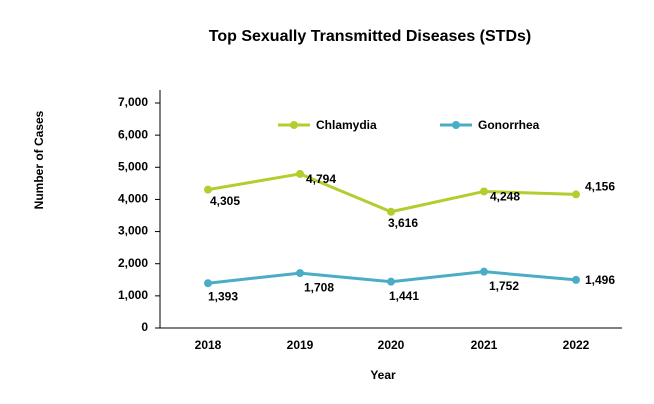  What do you see at coordinates (600, 280) in the screenshot?
I see `data-label: 1,496` at bounding box center [600, 280].